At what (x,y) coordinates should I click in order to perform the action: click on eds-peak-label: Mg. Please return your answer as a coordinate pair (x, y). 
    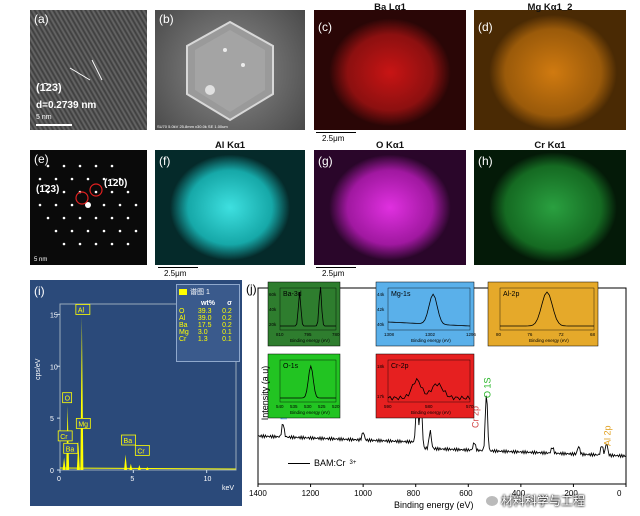
    Looking at the image, I should click on (83, 424).